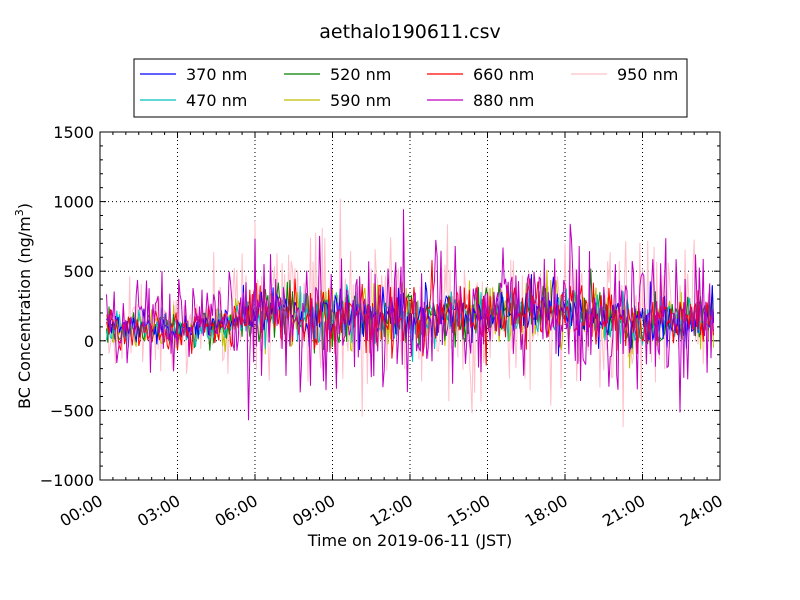 The width and height of the screenshot is (800, 600). What do you see at coordinates (647, 74) in the screenshot?
I see `legend-label: 950 nm` at bounding box center [647, 74].